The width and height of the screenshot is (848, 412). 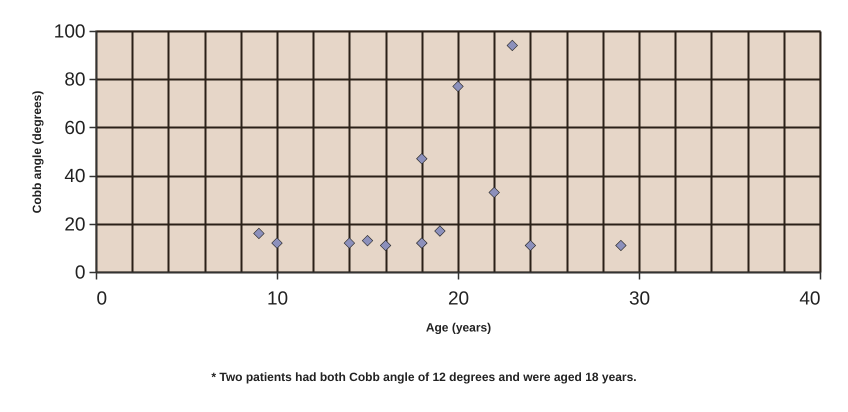 I want to click on y-tick-label: 60, so click(x=75, y=128).